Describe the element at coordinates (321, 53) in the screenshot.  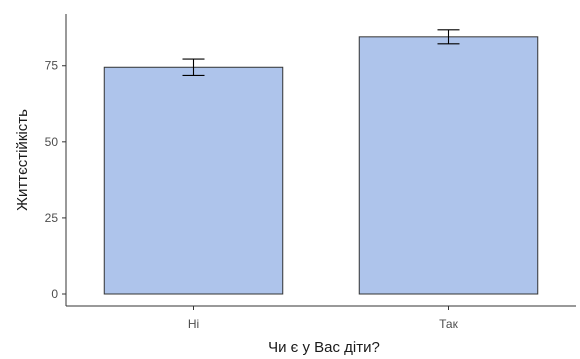
I see `error-bars-group` at that location.